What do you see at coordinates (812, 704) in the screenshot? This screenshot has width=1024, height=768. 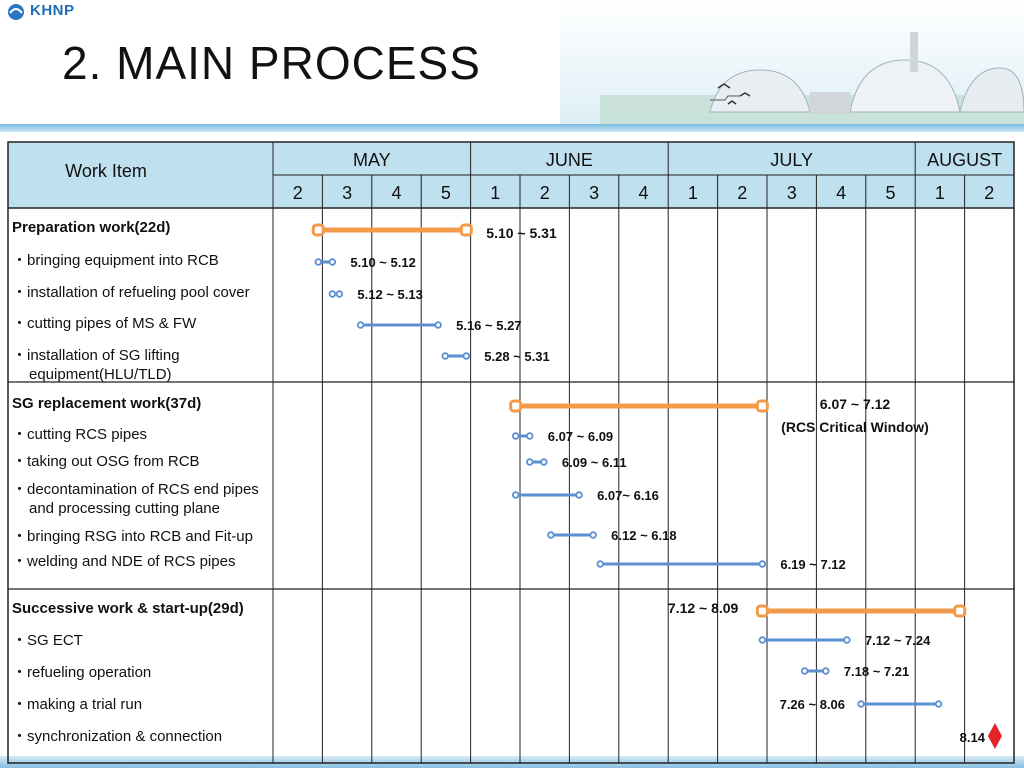 I see `task-date-label: 7.26 ~ 8.06` at bounding box center [812, 704].